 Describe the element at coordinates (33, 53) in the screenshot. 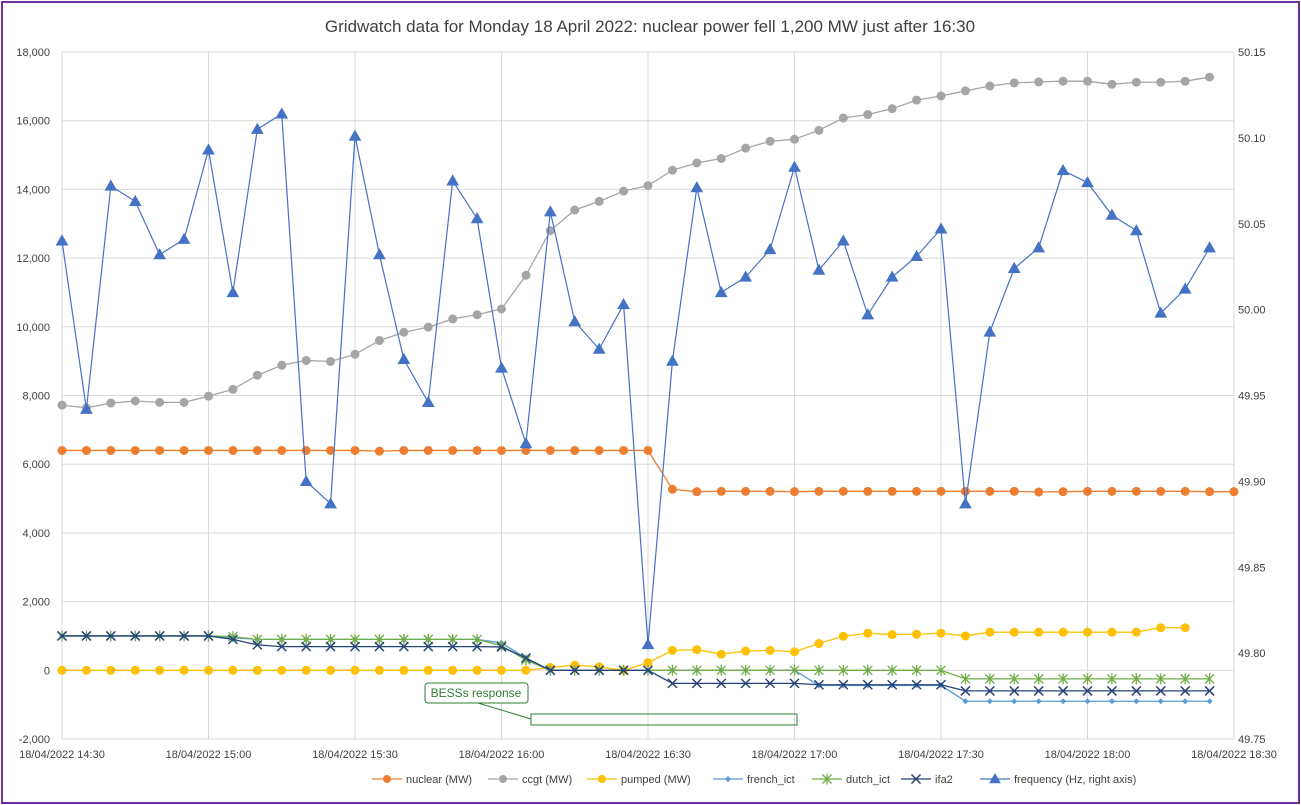

I see `y-left-tick-label: 18,000` at that location.